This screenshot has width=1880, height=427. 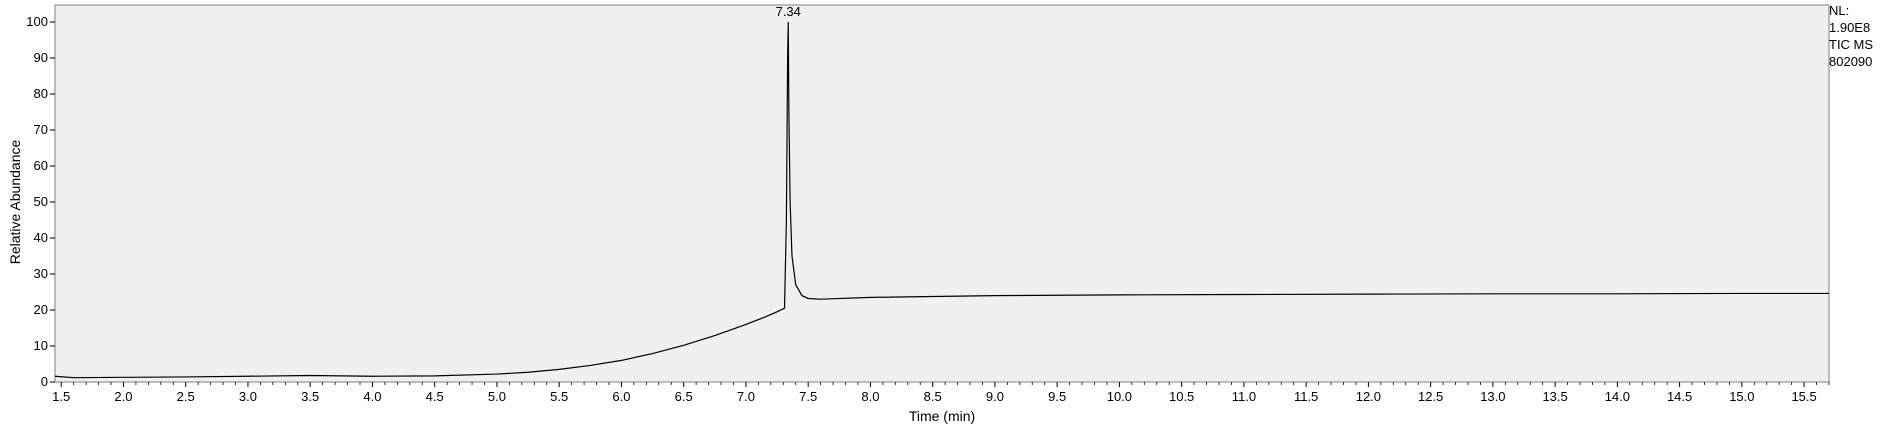 I want to click on x-tick-label: 12.0, so click(x=1368, y=396).